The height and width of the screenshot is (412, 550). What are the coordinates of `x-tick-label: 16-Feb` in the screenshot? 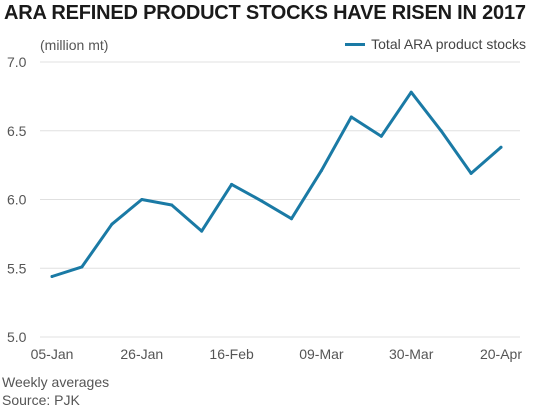 It's located at (231, 354).